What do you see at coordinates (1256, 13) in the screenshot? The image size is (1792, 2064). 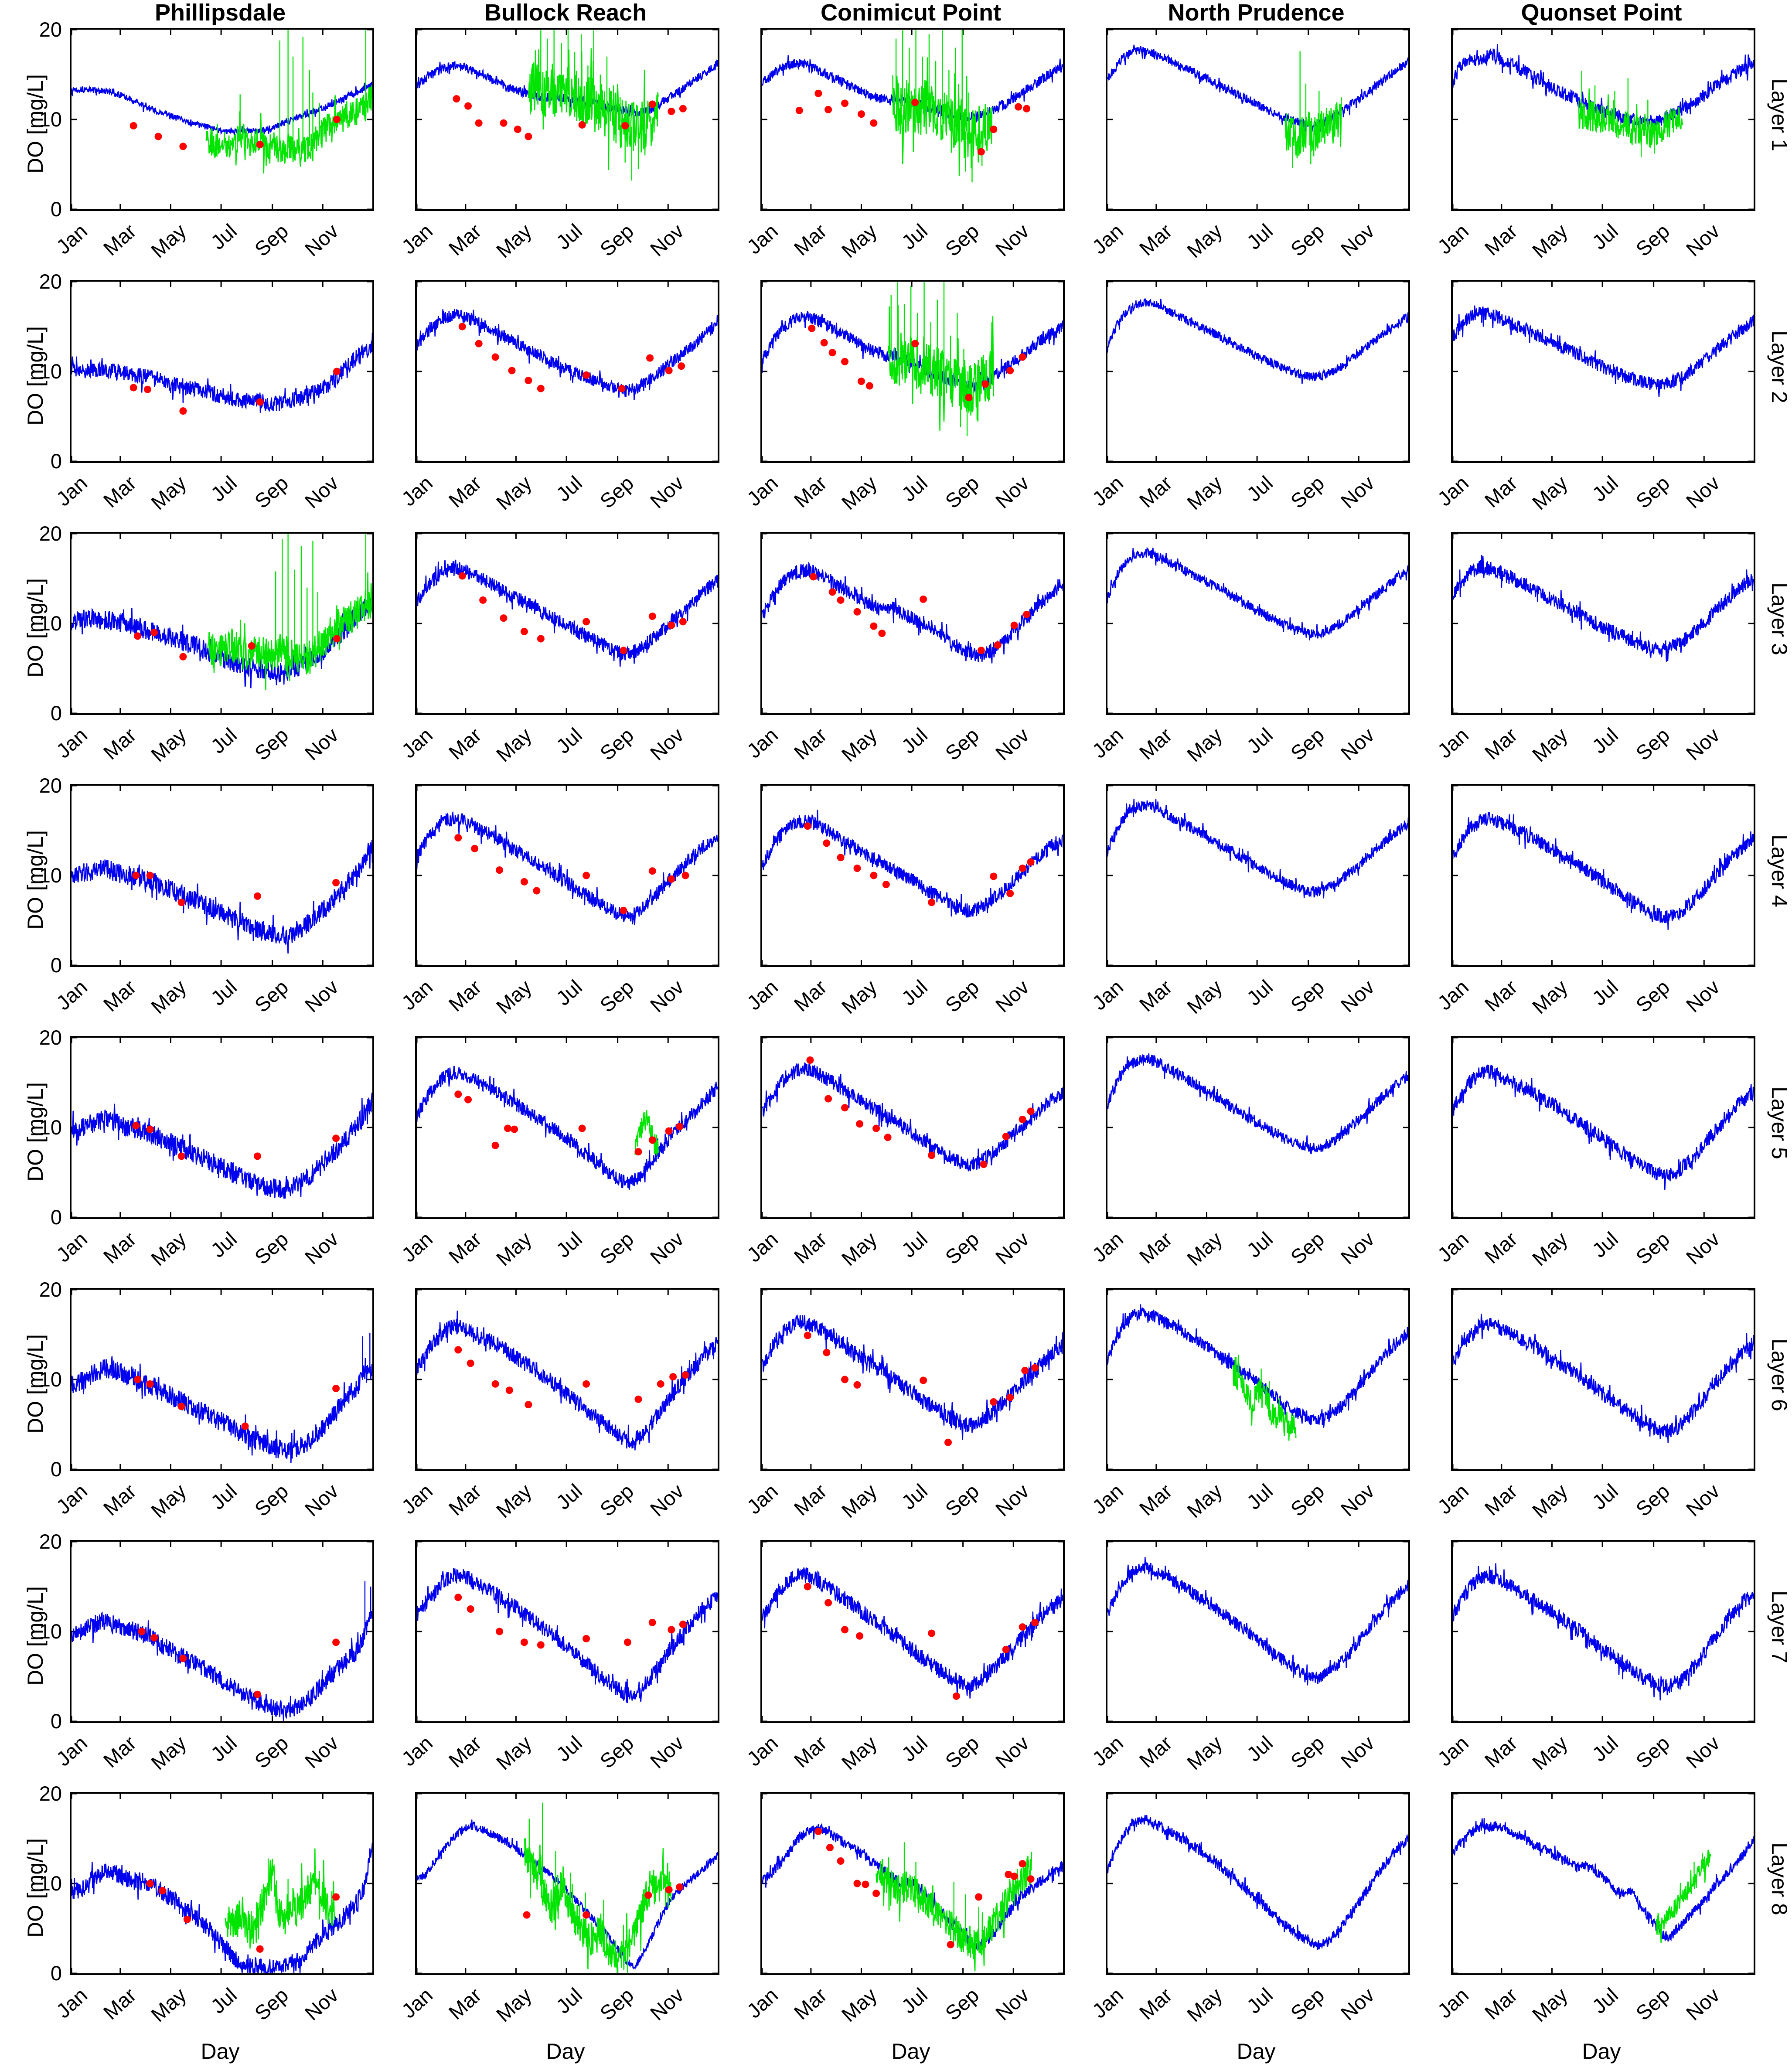 I see `column-title: North Prudence` at bounding box center [1256, 13].